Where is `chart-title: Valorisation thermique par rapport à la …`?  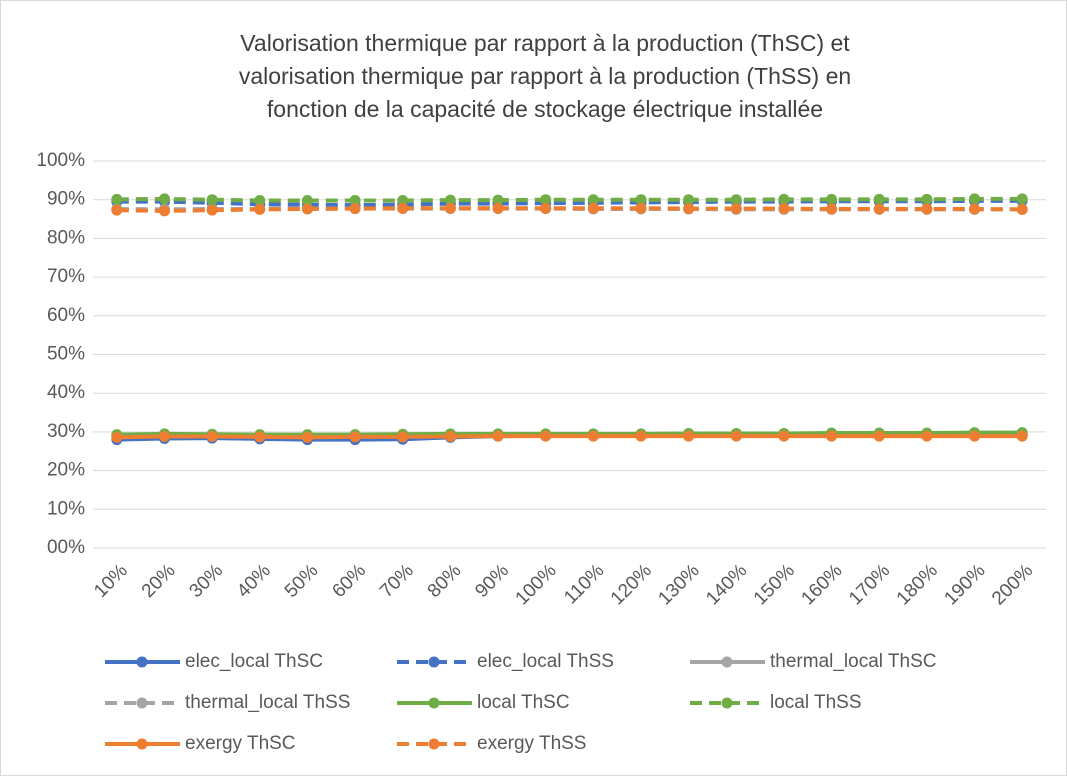 chart-title: Valorisation thermique par rapport à la … is located at coordinates (545, 43).